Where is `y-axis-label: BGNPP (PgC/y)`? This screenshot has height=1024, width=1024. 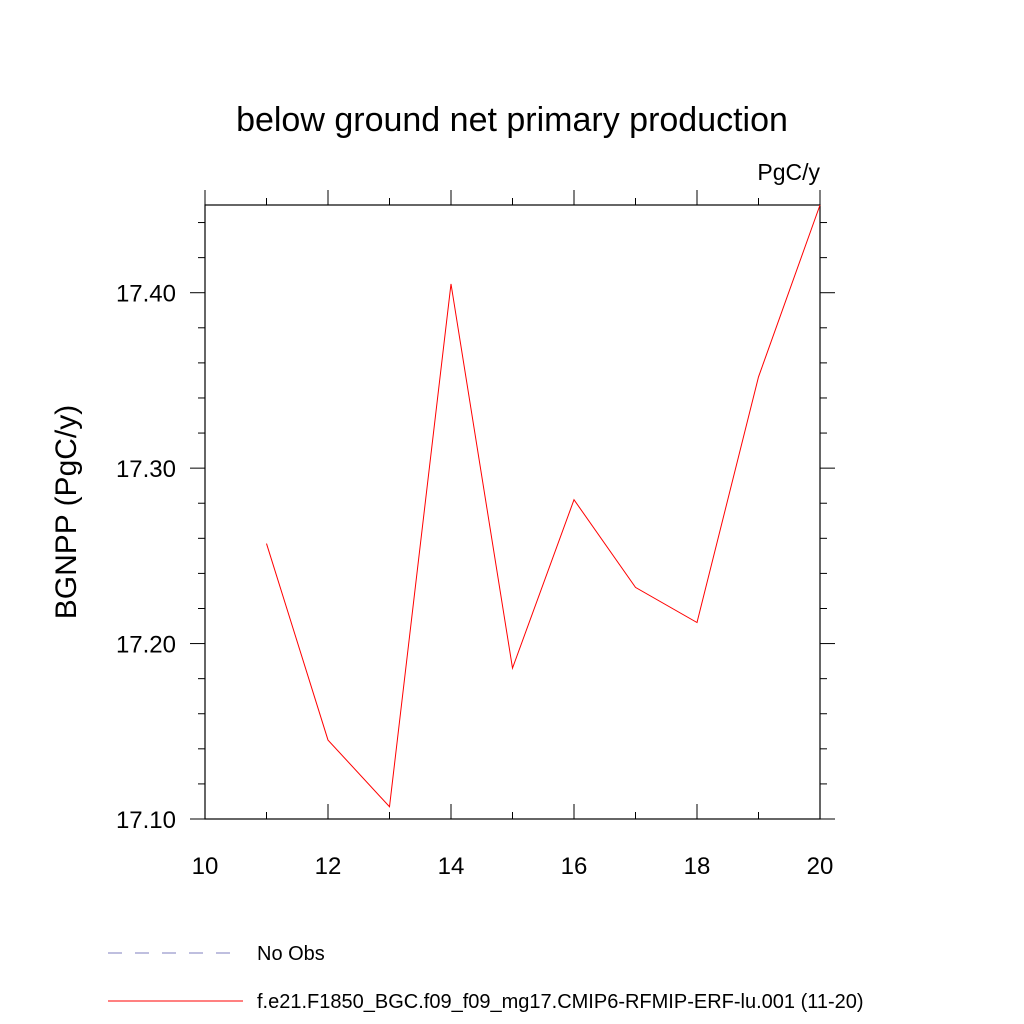 y-axis-label: BGNPP (PgC/y) is located at coordinates (66, 512).